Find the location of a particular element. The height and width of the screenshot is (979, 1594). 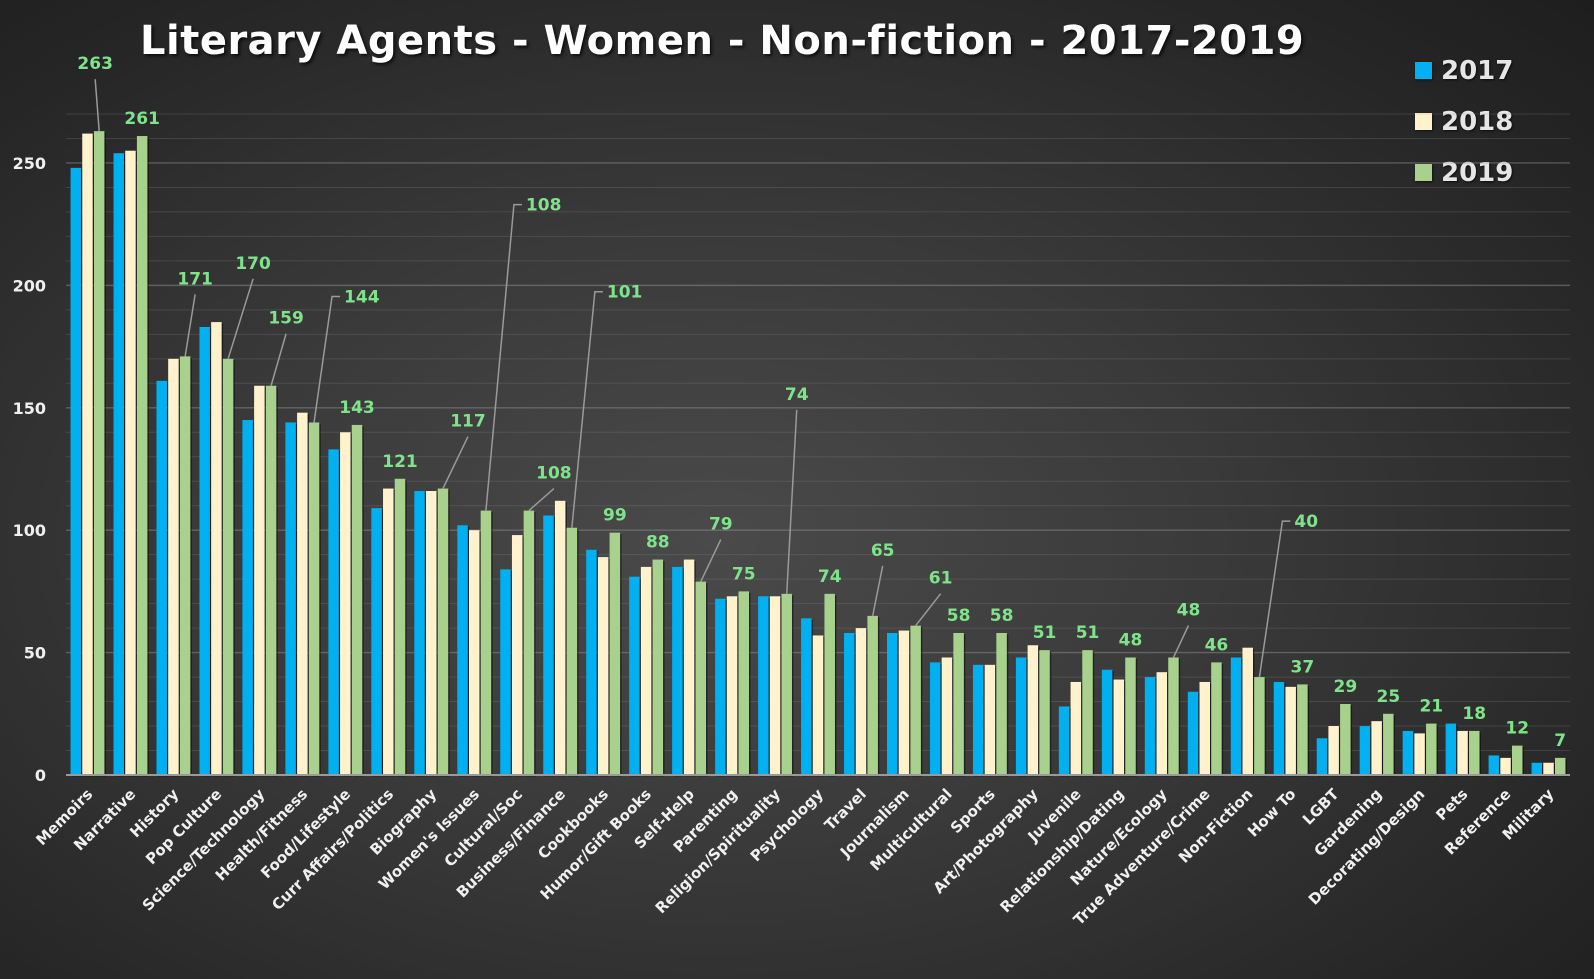

data-label: 7 is located at coordinates (1560, 741).